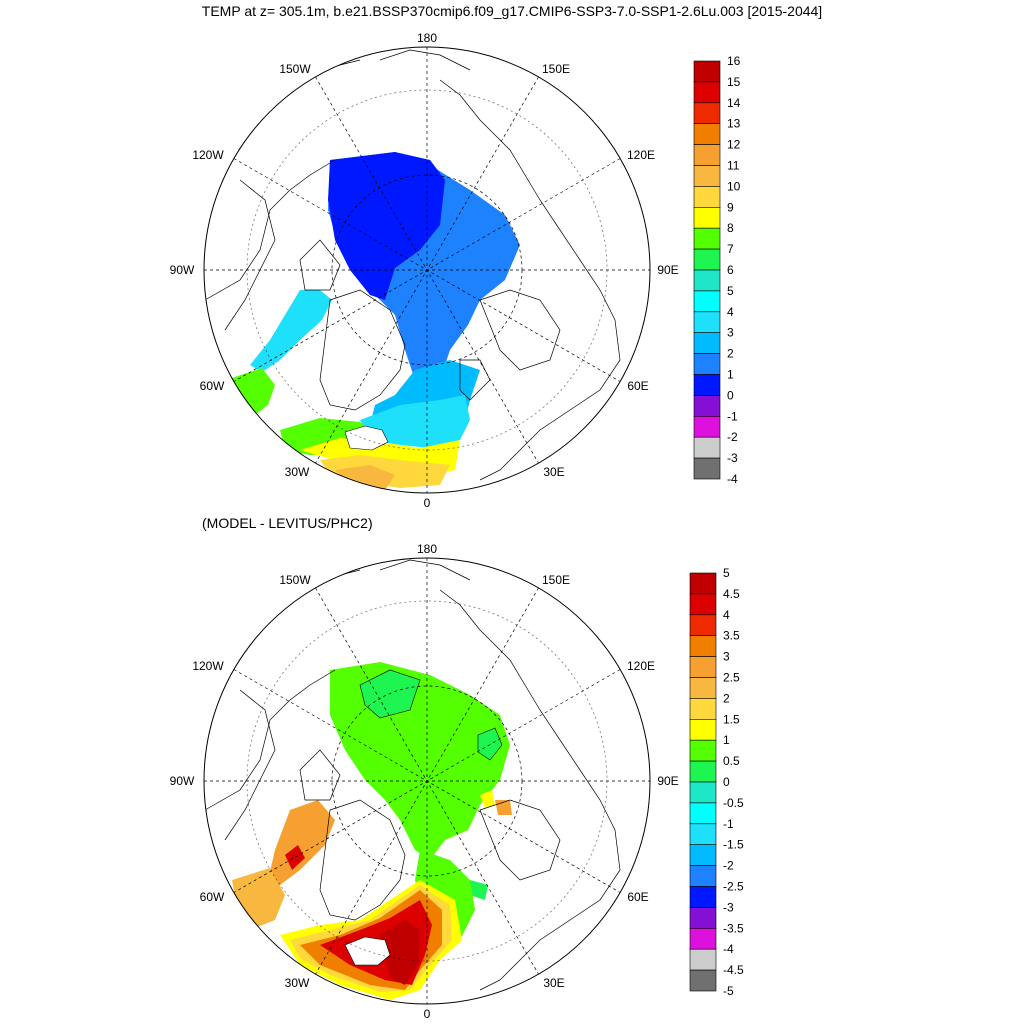 This screenshot has height=1024, width=1024. What do you see at coordinates (641, 666) in the screenshot?
I see `bottom-lon-120e: 120E` at bounding box center [641, 666].